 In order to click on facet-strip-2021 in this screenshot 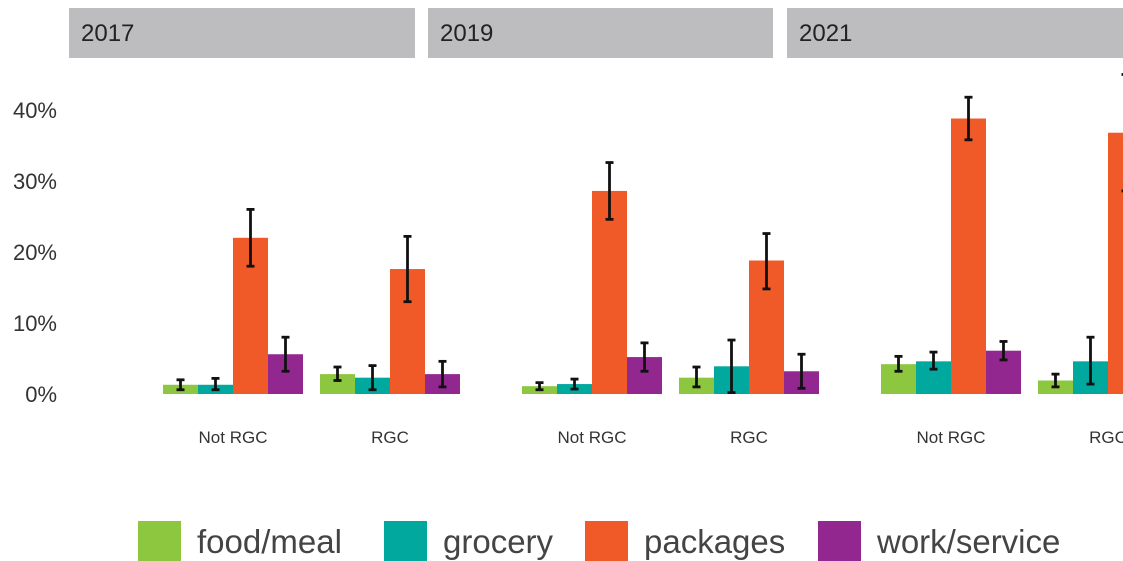, I will do `click(955, 33)`.